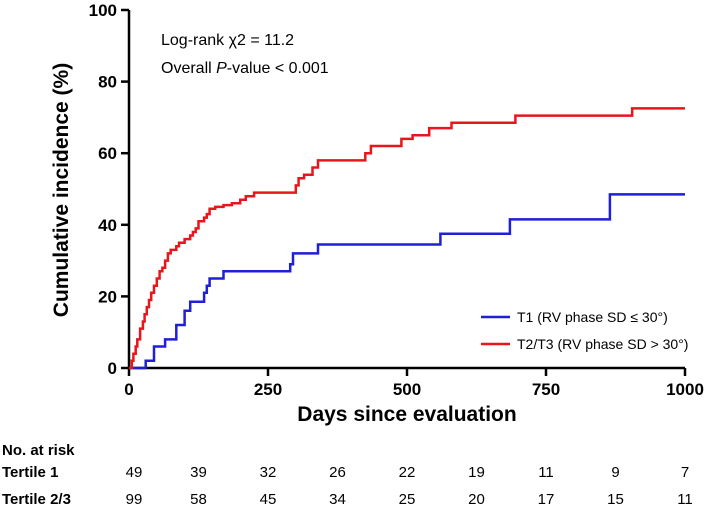 The height and width of the screenshot is (513, 709). I want to click on risk-value-tertile-1-0: 49, so click(134, 472).